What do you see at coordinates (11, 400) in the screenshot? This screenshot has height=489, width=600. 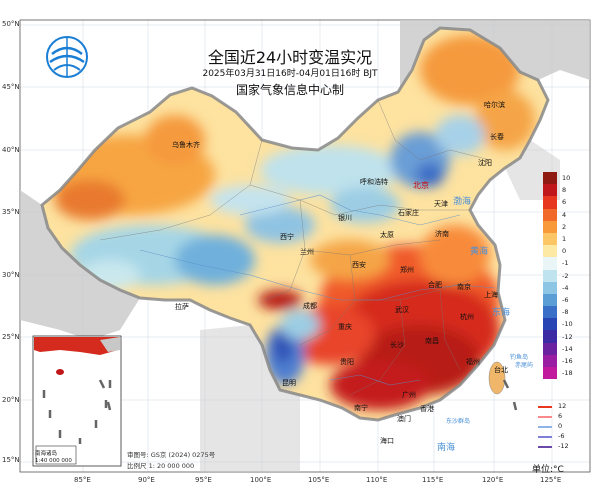 I see `lat-label: 20°N` at bounding box center [11, 400].